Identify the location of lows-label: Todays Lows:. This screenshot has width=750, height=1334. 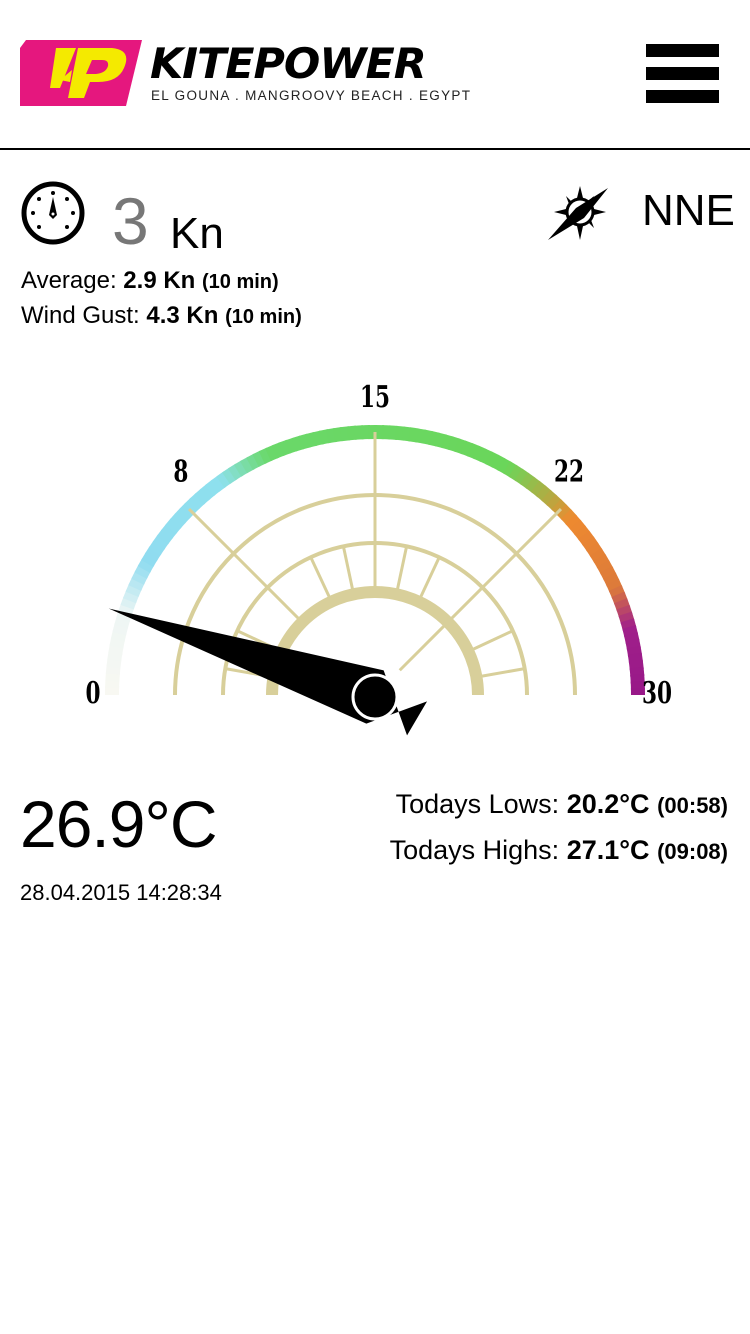
(477, 804).